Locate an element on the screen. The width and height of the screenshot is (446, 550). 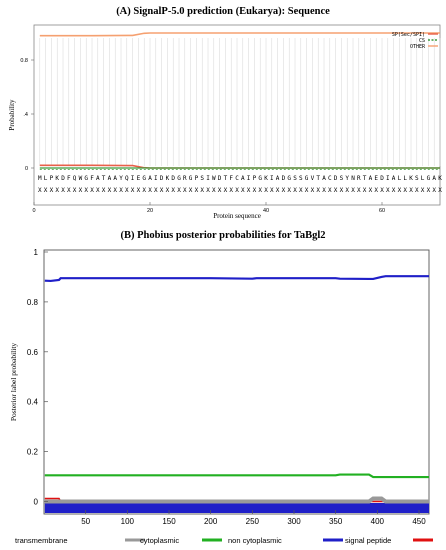
y-tick-label: 1 is located at coordinates (36, 252).